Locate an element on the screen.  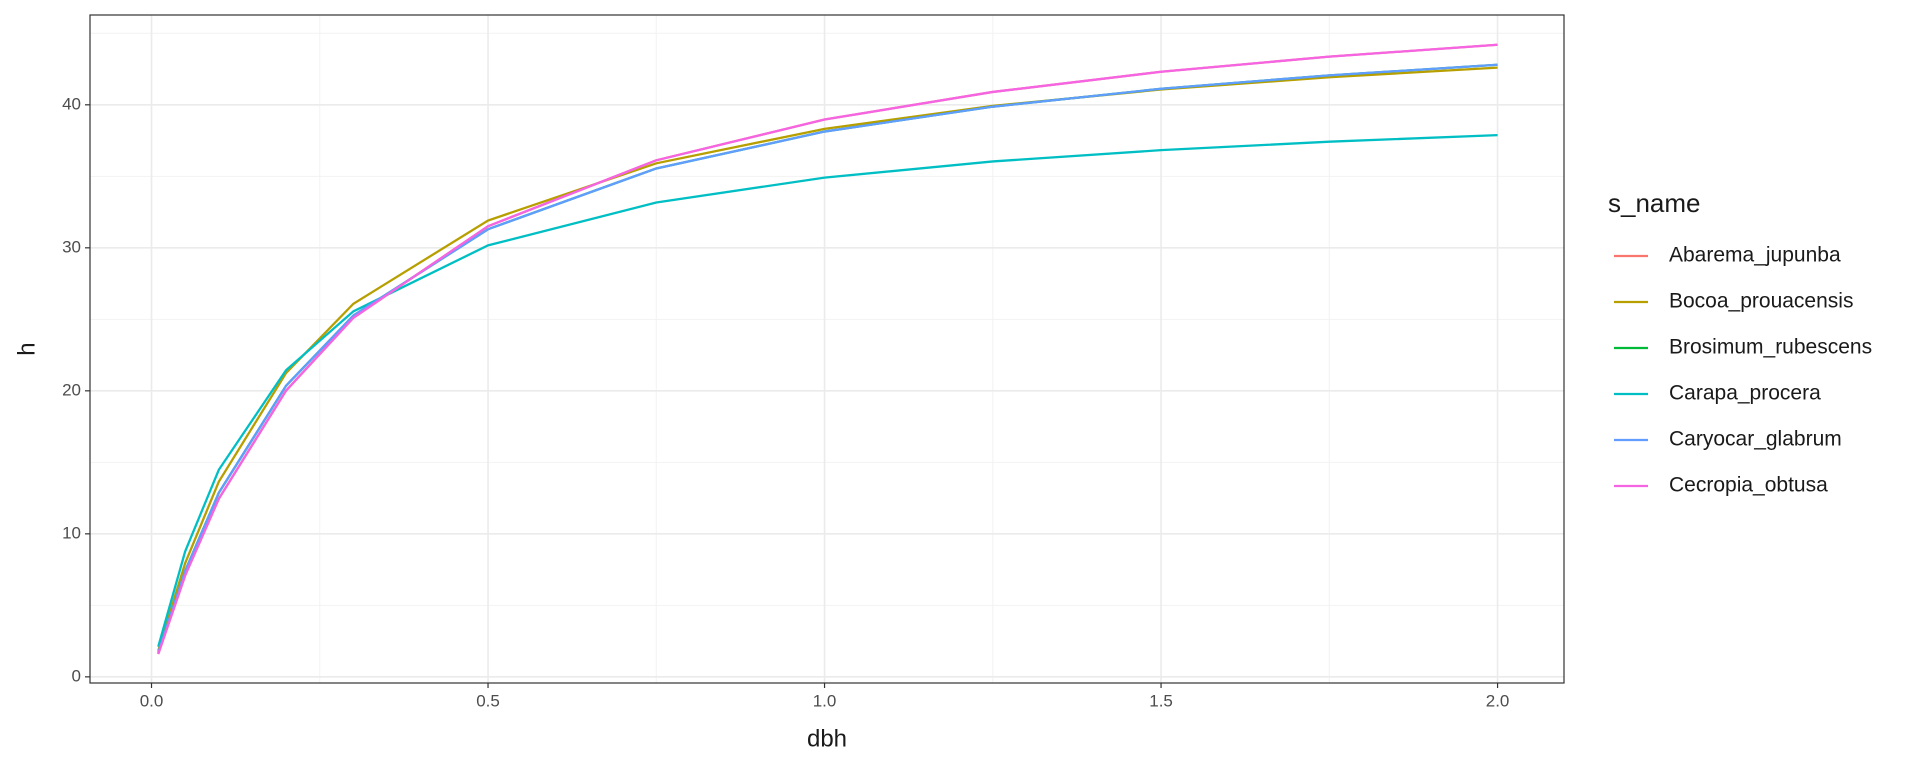
legend-label: Cecropia_obtusa is located at coordinates (1748, 485).